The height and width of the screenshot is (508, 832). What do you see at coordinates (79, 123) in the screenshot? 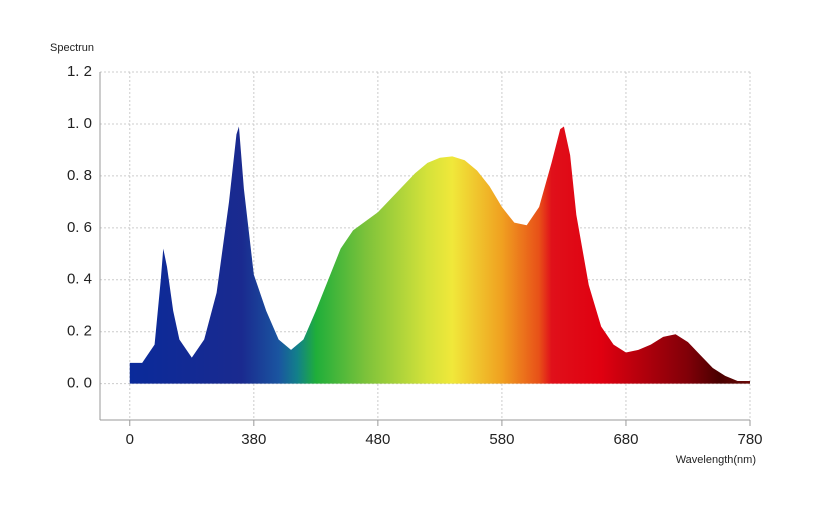
I see `y-tick-label: 1. 0` at bounding box center [79, 123].